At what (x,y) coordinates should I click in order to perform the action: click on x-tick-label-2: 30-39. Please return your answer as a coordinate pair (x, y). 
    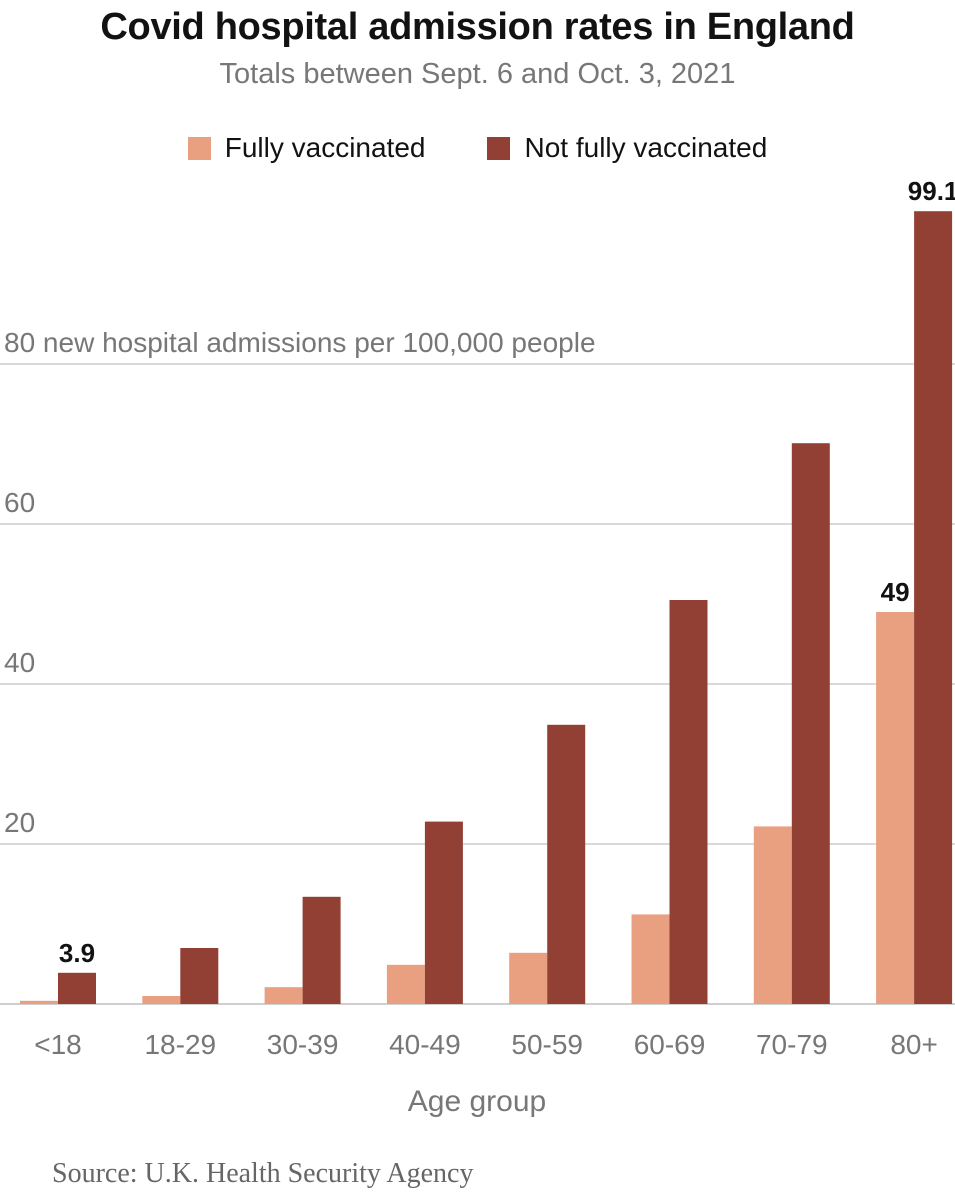
    Looking at the image, I should click on (303, 1044).